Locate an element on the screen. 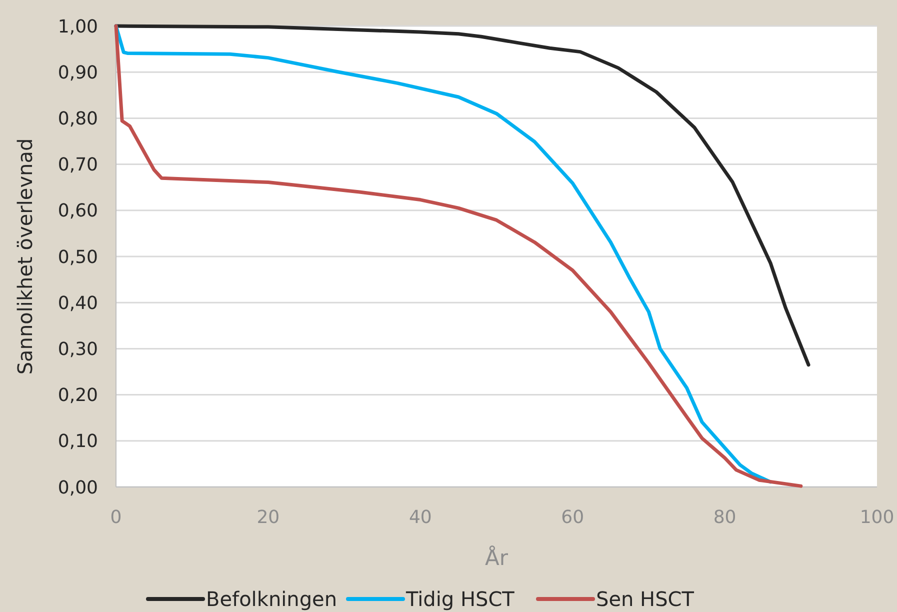  x-tick-label: 80 is located at coordinates (724, 517).